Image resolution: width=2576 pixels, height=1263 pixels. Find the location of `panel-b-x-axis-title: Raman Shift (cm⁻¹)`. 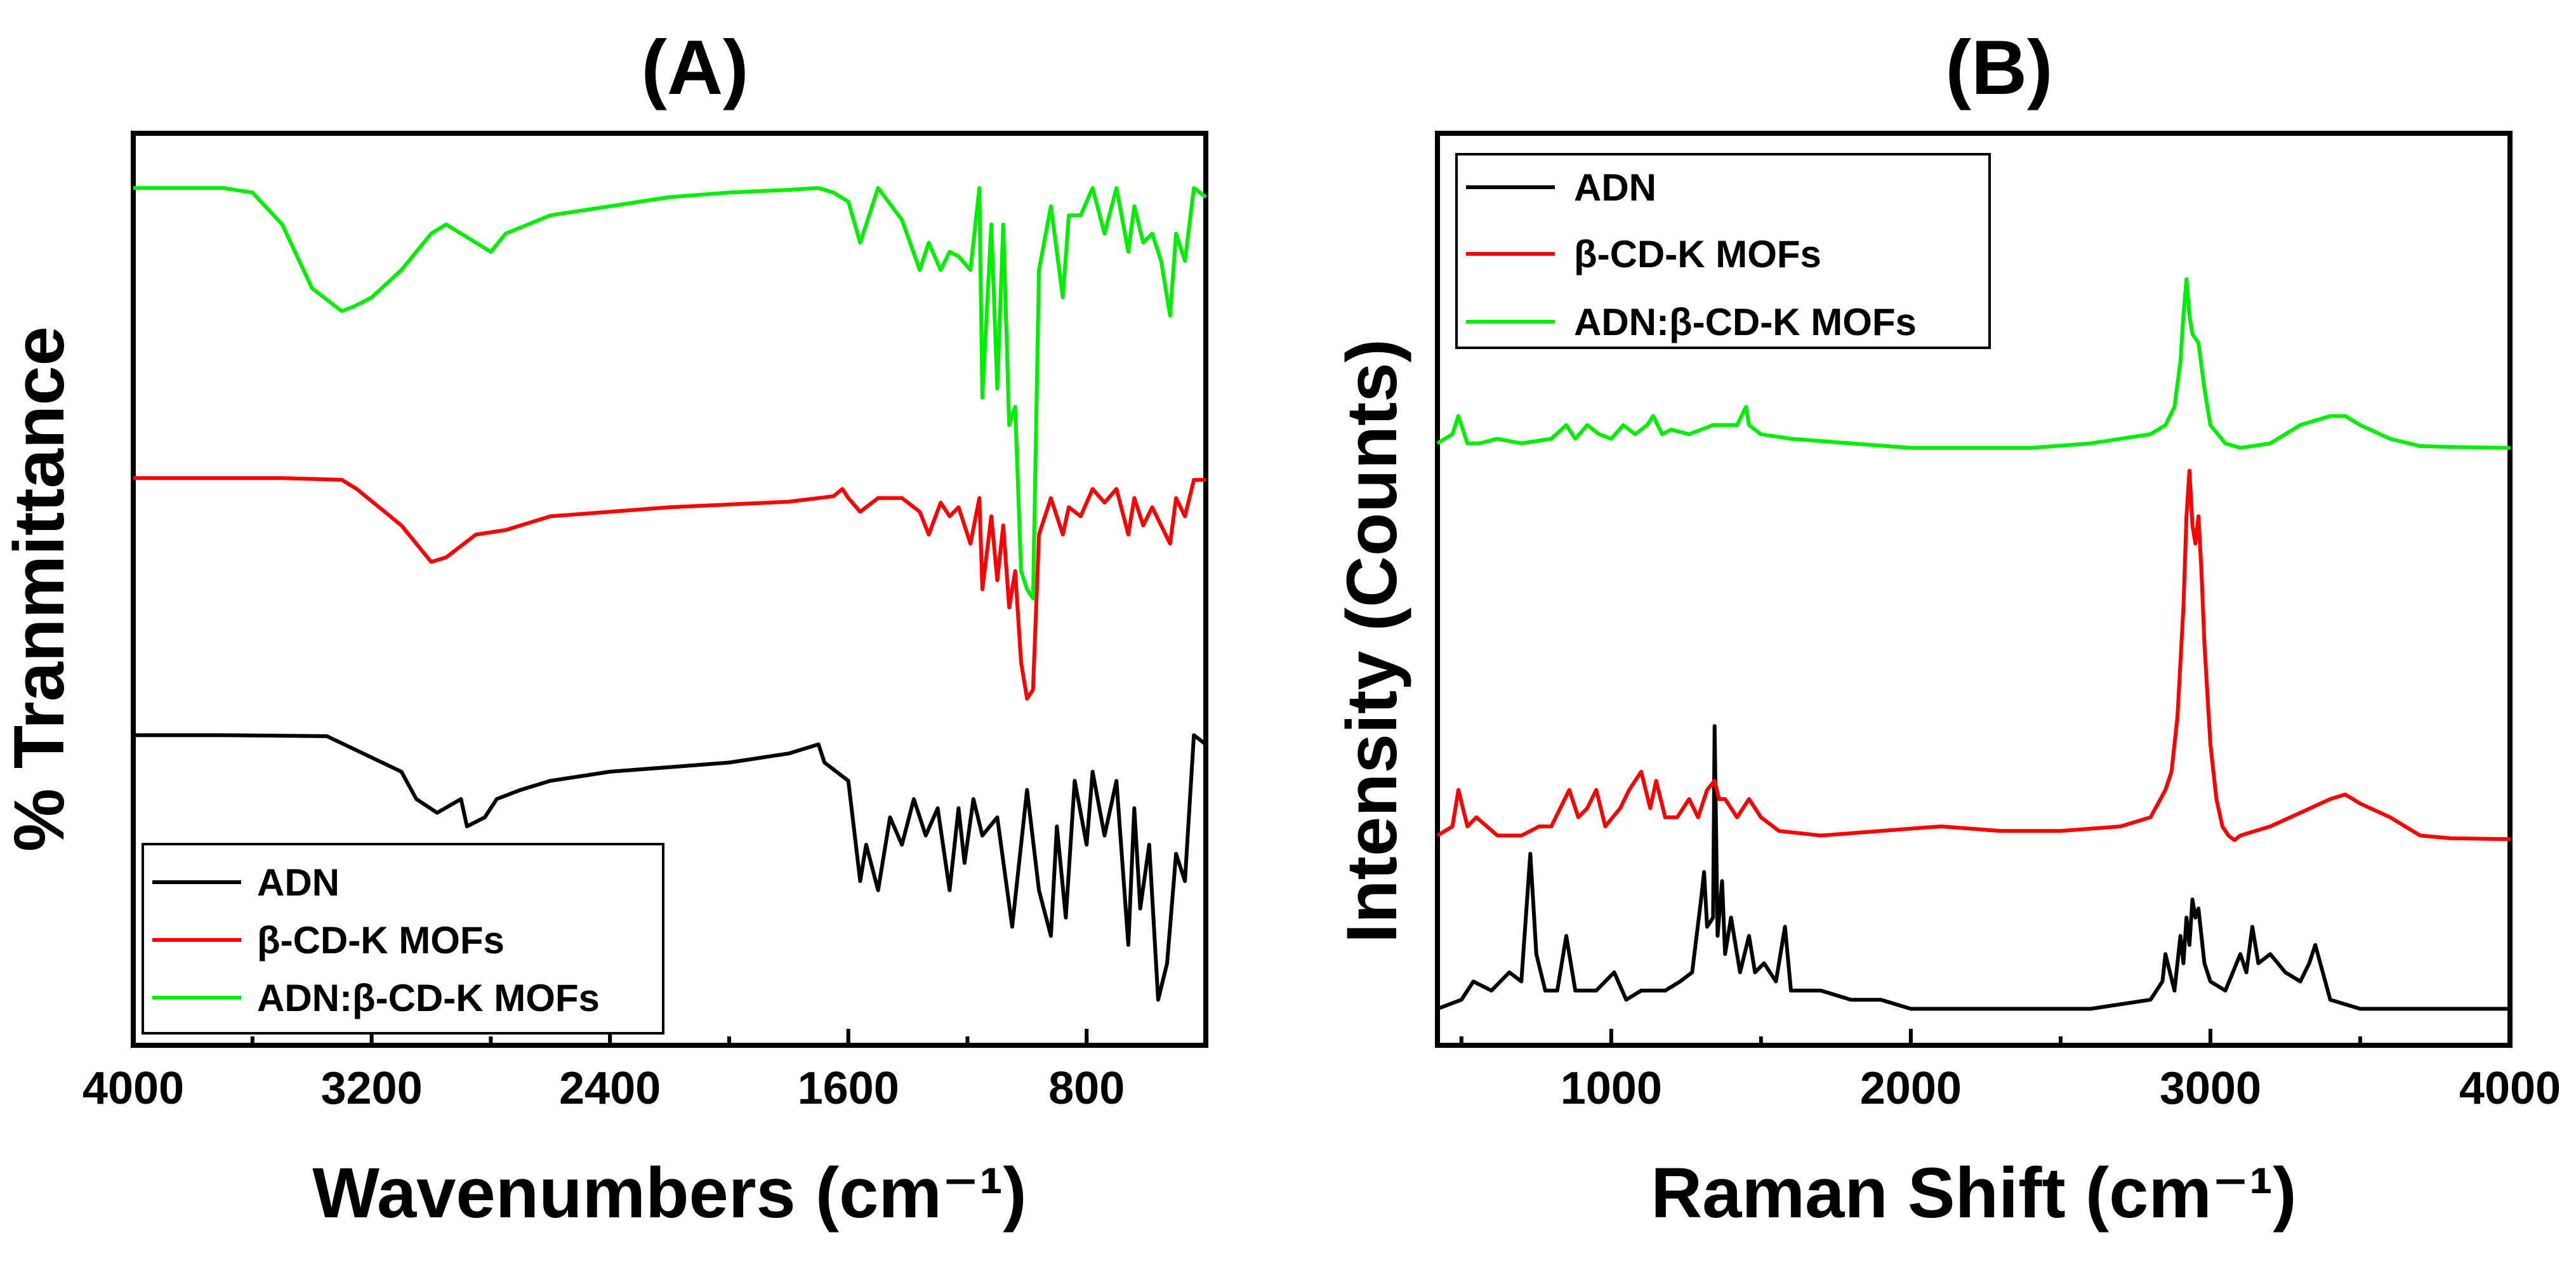

panel-b-x-axis-title: Raman Shift (cm⁻¹) is located at coordinates (1973, 1193).